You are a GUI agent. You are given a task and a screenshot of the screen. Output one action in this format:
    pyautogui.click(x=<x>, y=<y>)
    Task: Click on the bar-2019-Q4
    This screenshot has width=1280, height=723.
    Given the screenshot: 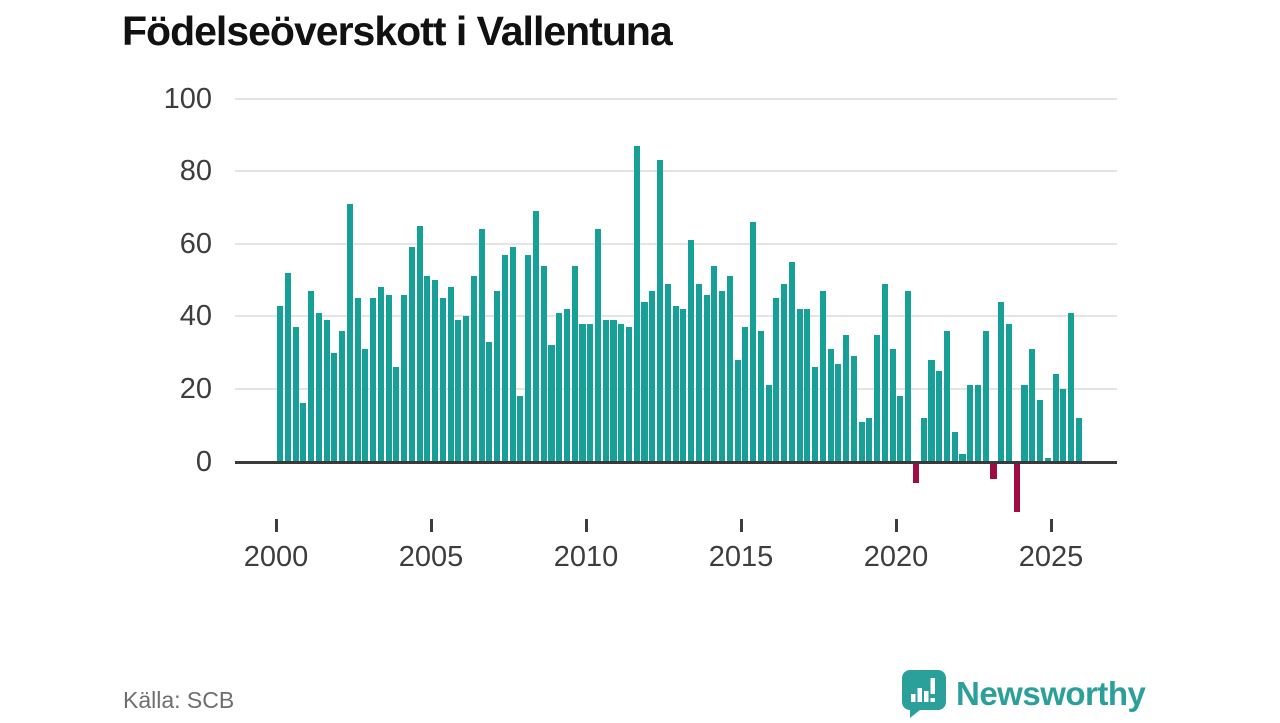 What is the action you would take?
    pyautogui.click(x=892, y=405)
    